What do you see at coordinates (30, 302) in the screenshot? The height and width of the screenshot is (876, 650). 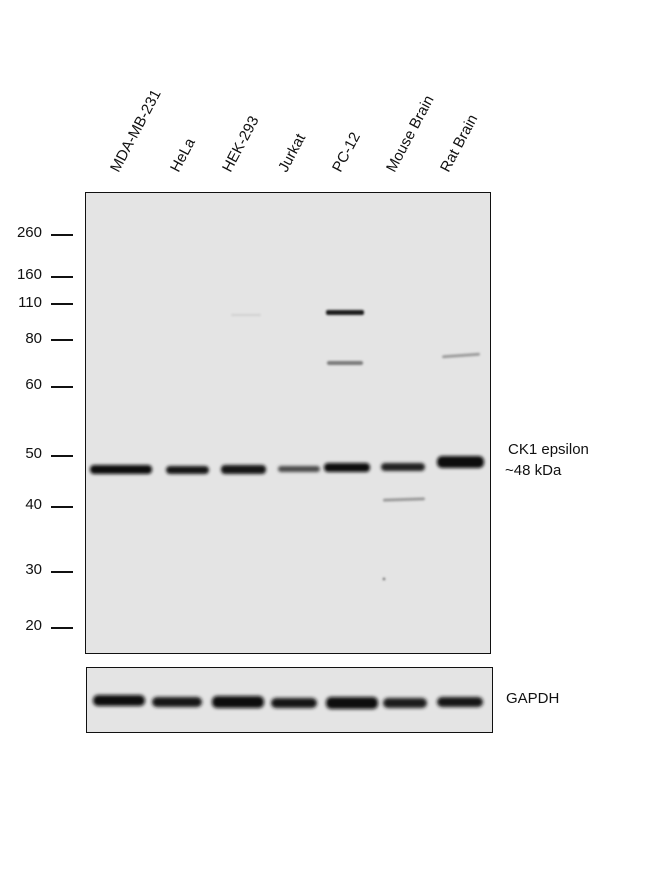 I see `mw-label-110: 110` at bounding box center [30, 302].